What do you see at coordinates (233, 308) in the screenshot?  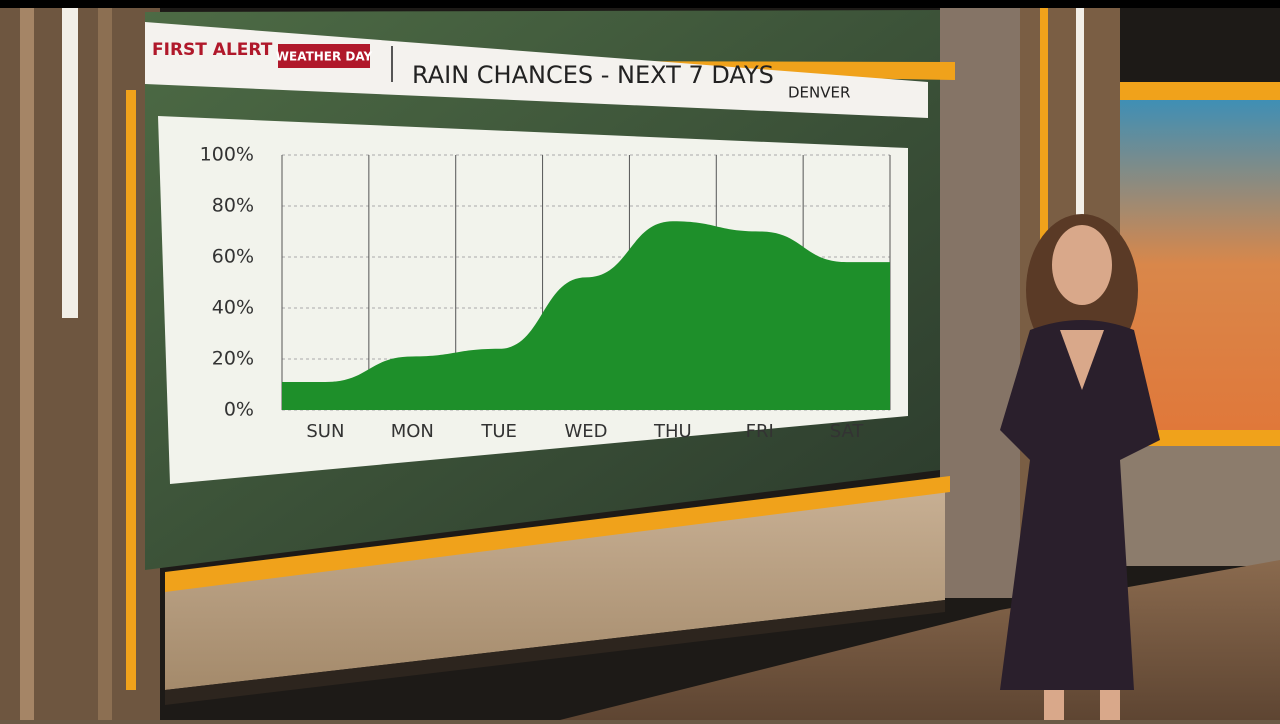 I see `y-tick-label: 40%` at bounding box center [233, 308].